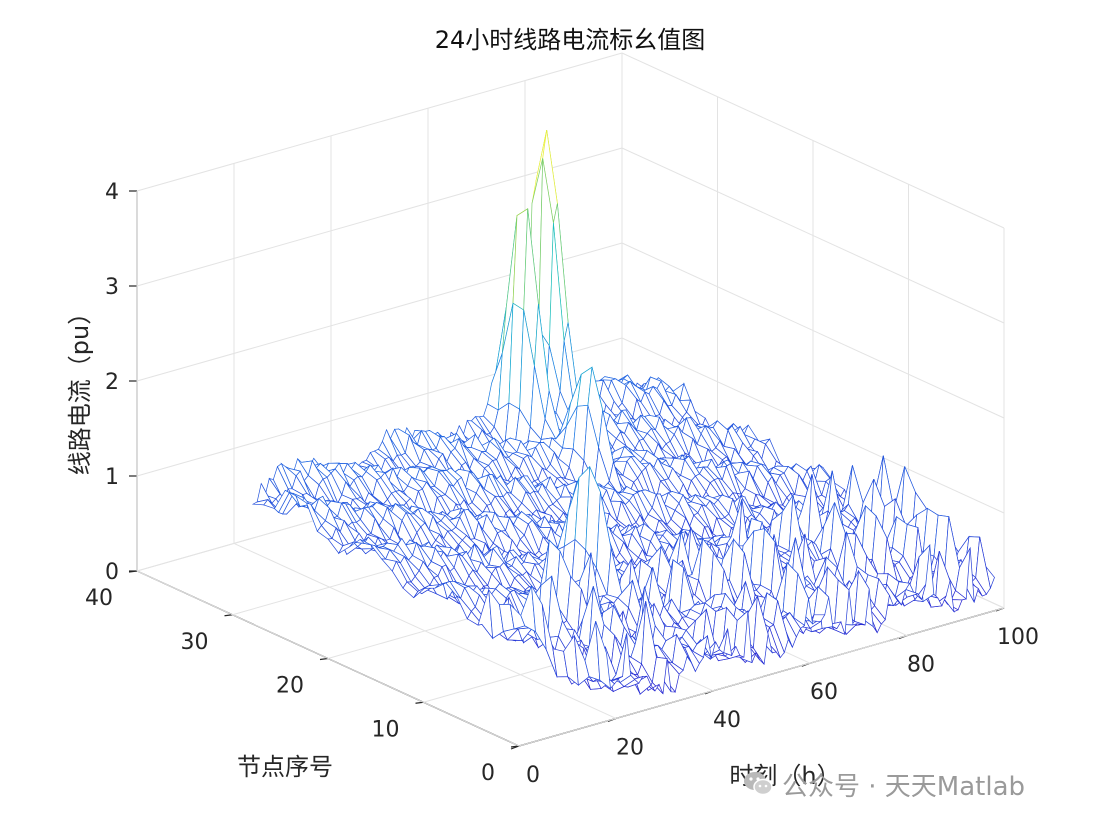  What do you see at coordinates (195, 642) in the screenshot?
I see `y-tick-label: 30` at bounding box center [195, 642].